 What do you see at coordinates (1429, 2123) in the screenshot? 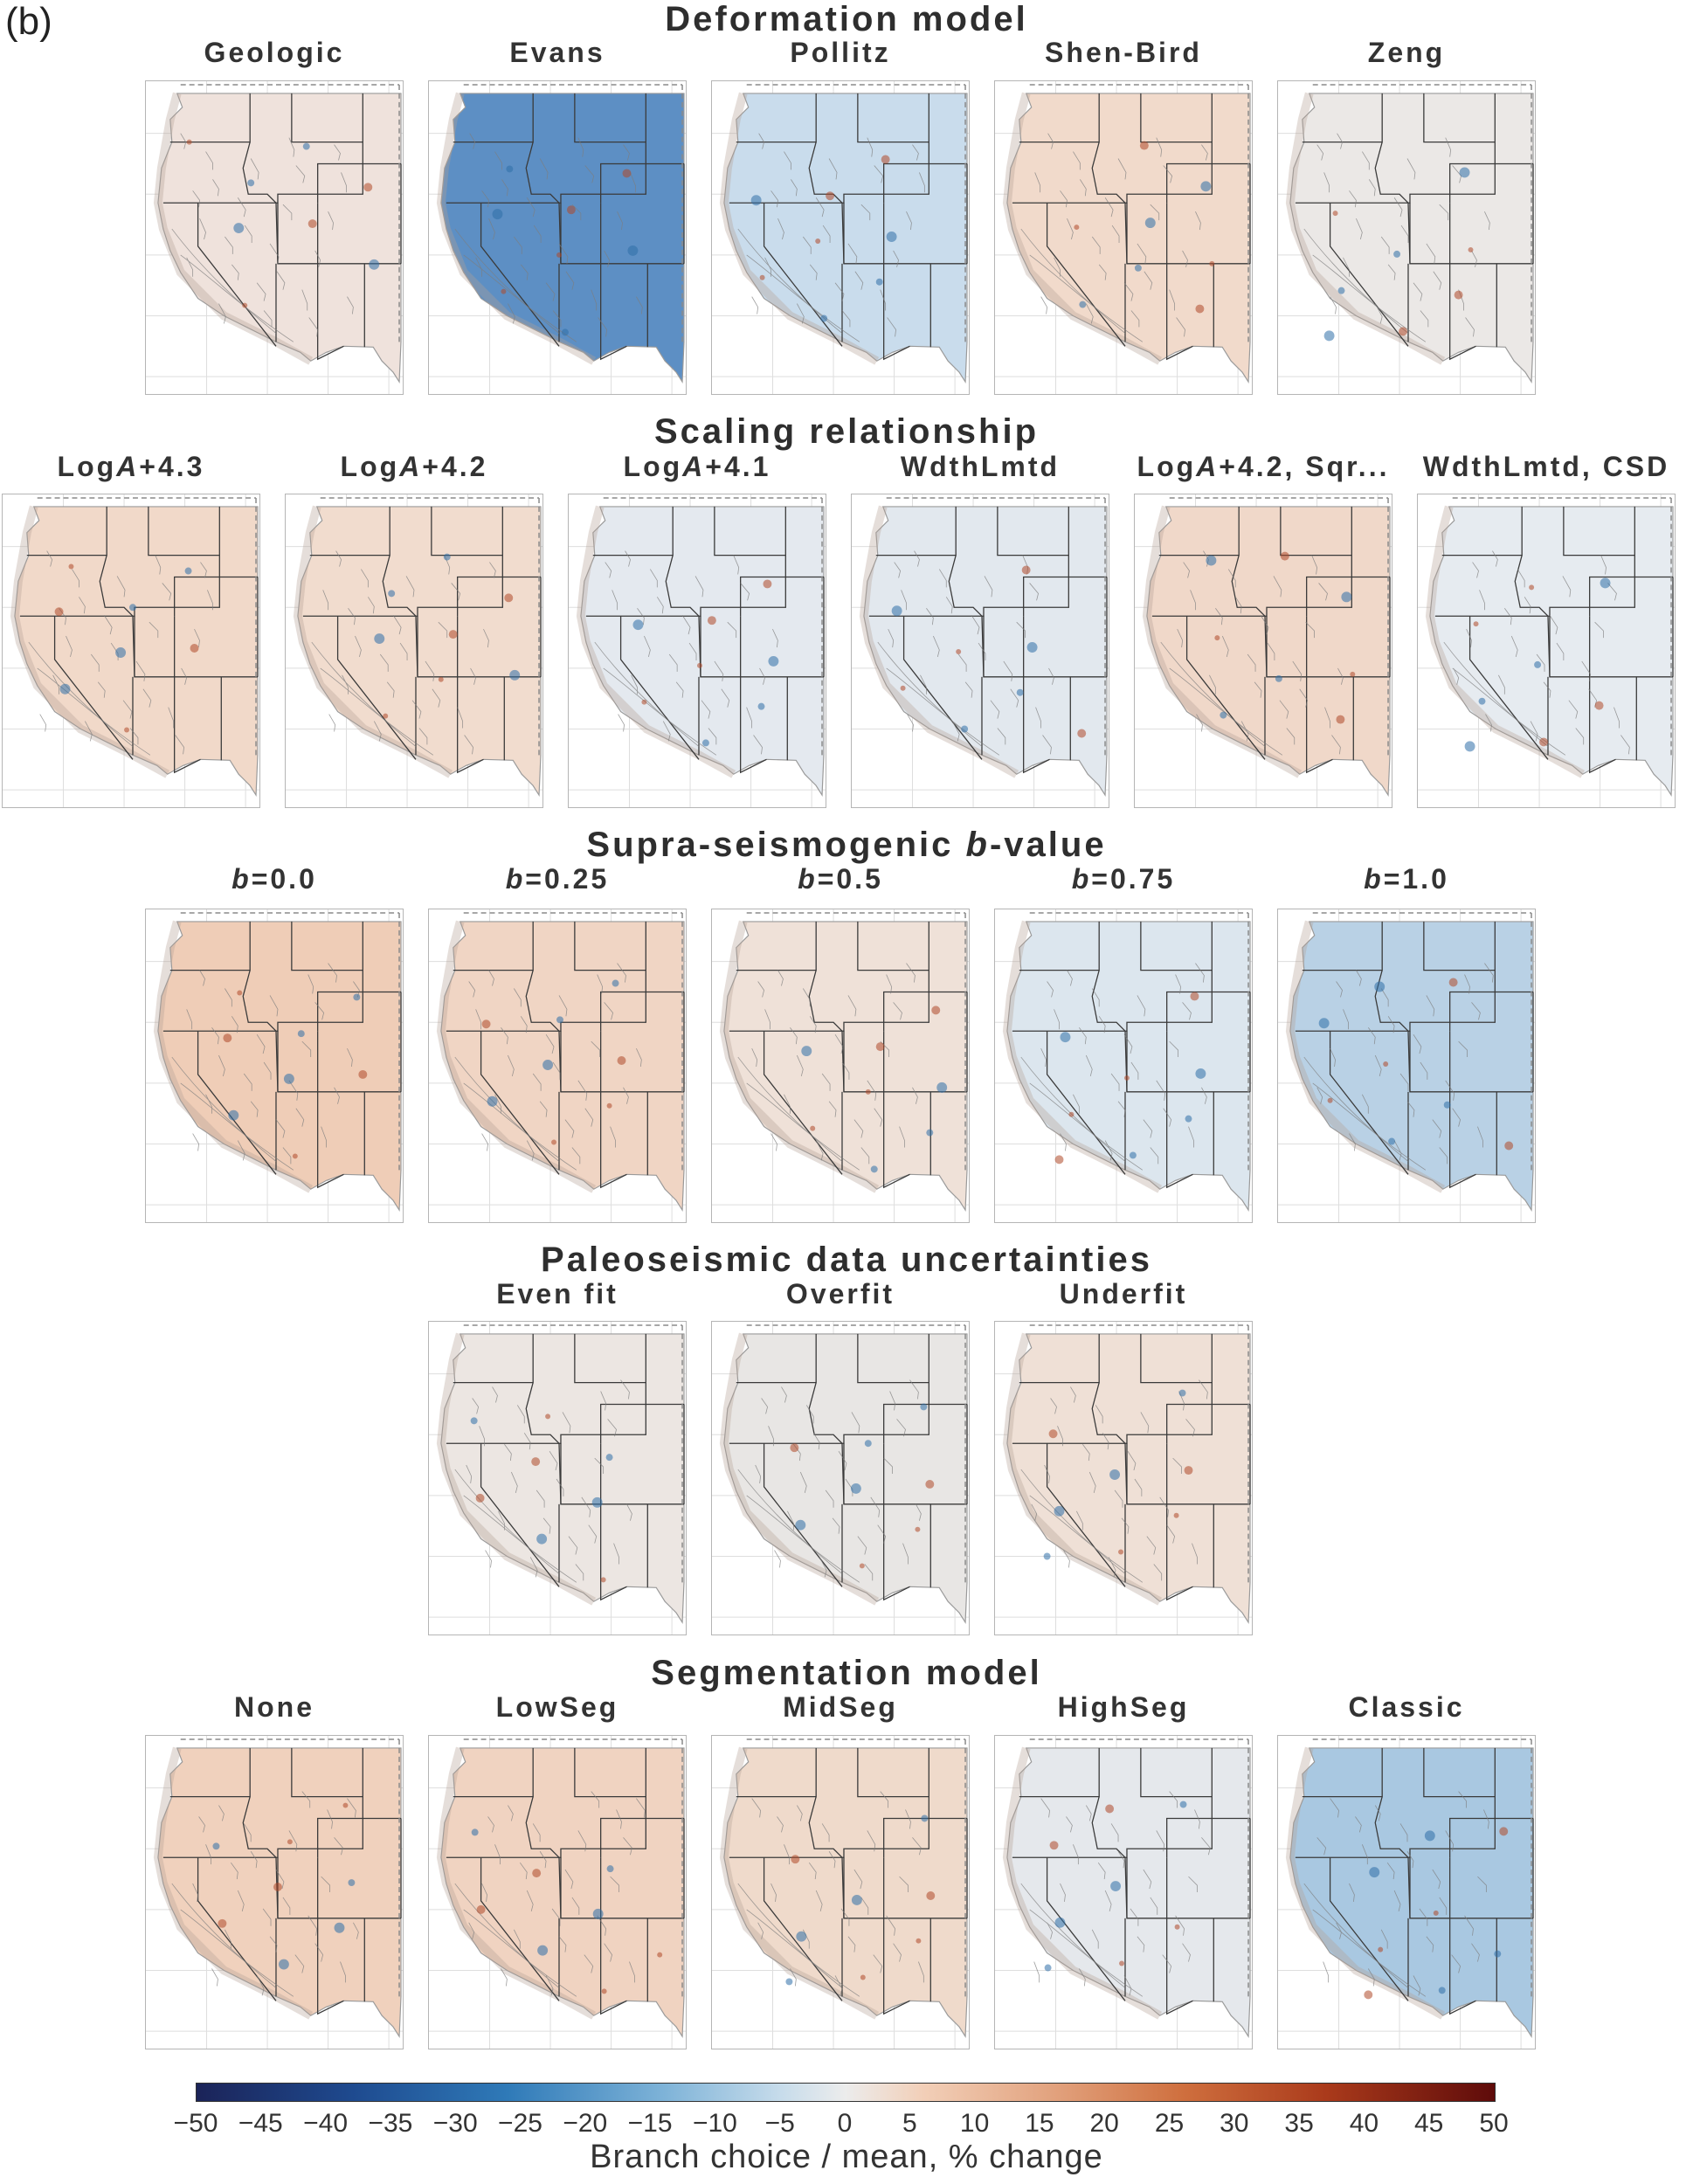
I see `colorbar-tick: 45` at bounding box center [1429, 2123].